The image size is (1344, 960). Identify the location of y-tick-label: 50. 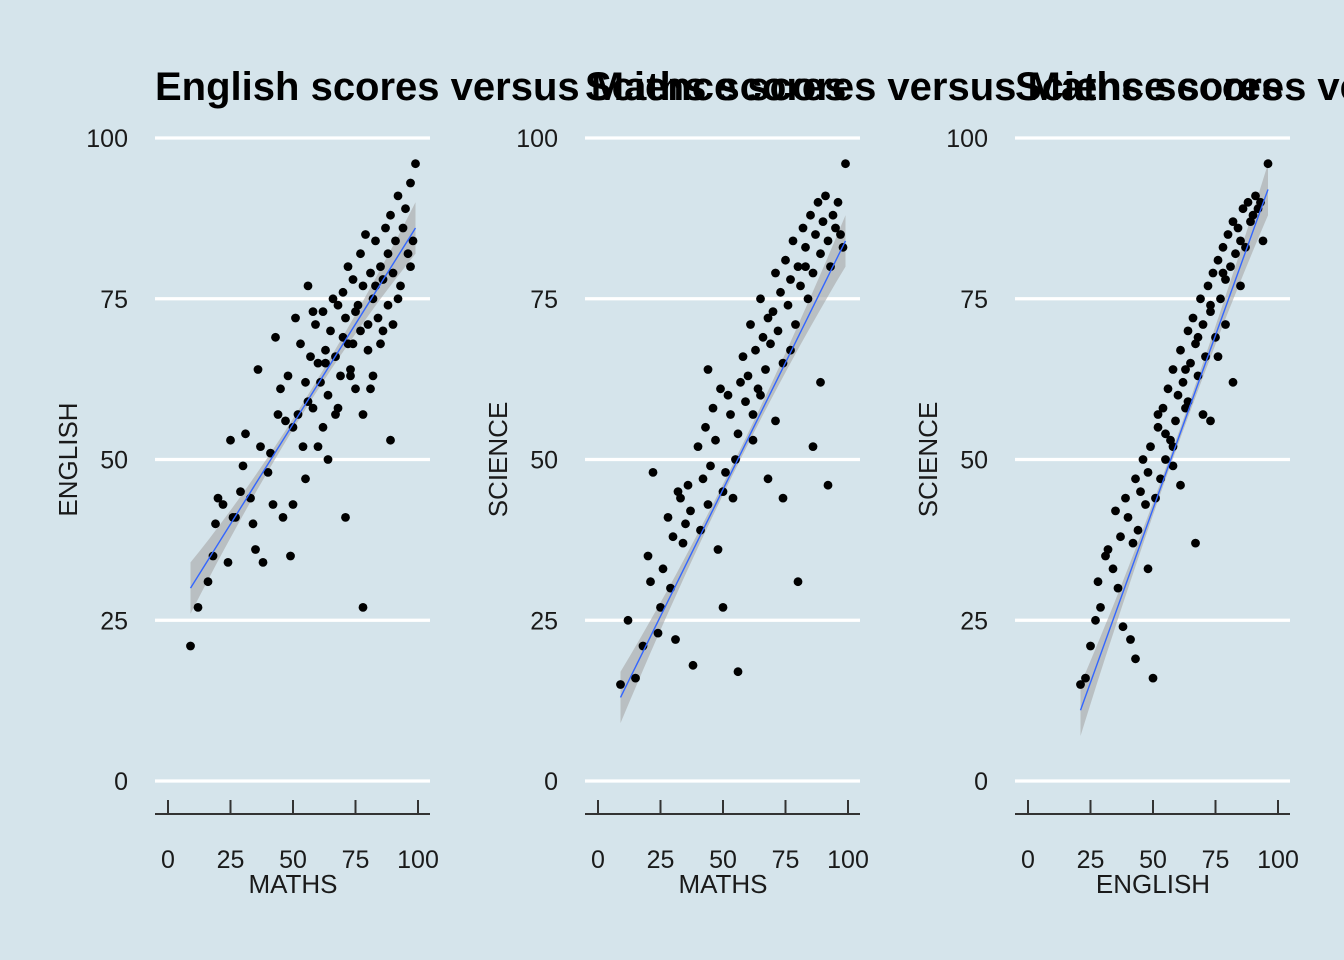
(544, 461).